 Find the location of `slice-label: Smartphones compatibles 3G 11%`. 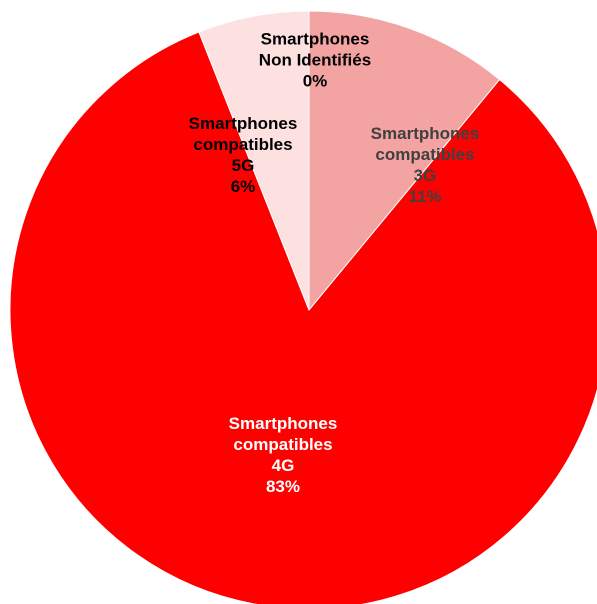

slice-label: Smartphones compatibles 3G 11% is located at coordinates (425, 165).